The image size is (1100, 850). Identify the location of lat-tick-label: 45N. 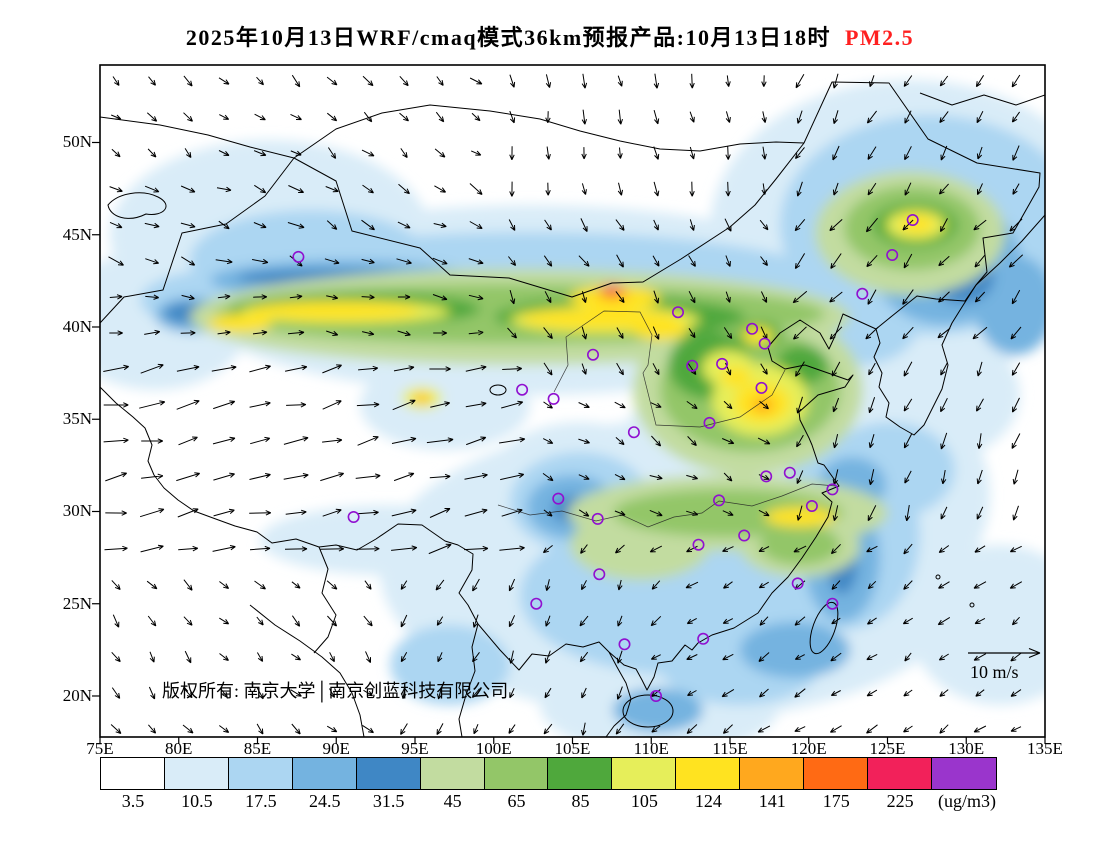
(77, 234).